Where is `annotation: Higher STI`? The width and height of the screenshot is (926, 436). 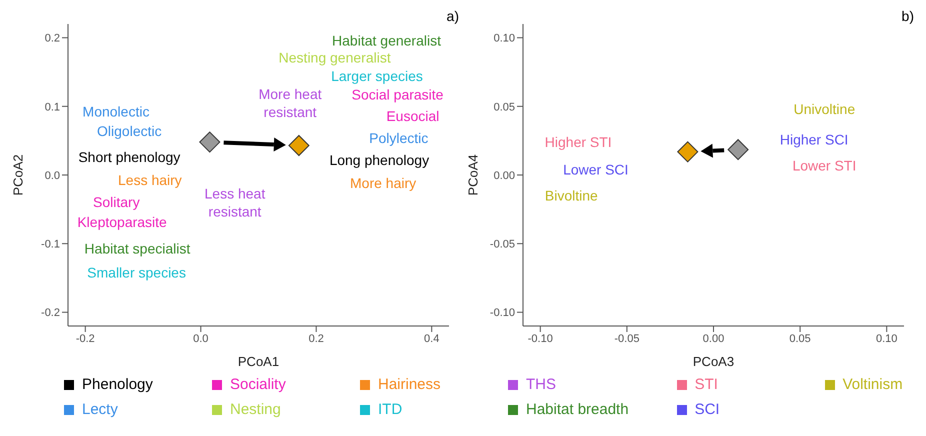
annotation: Higher STI is located at coordinates (578, 142).